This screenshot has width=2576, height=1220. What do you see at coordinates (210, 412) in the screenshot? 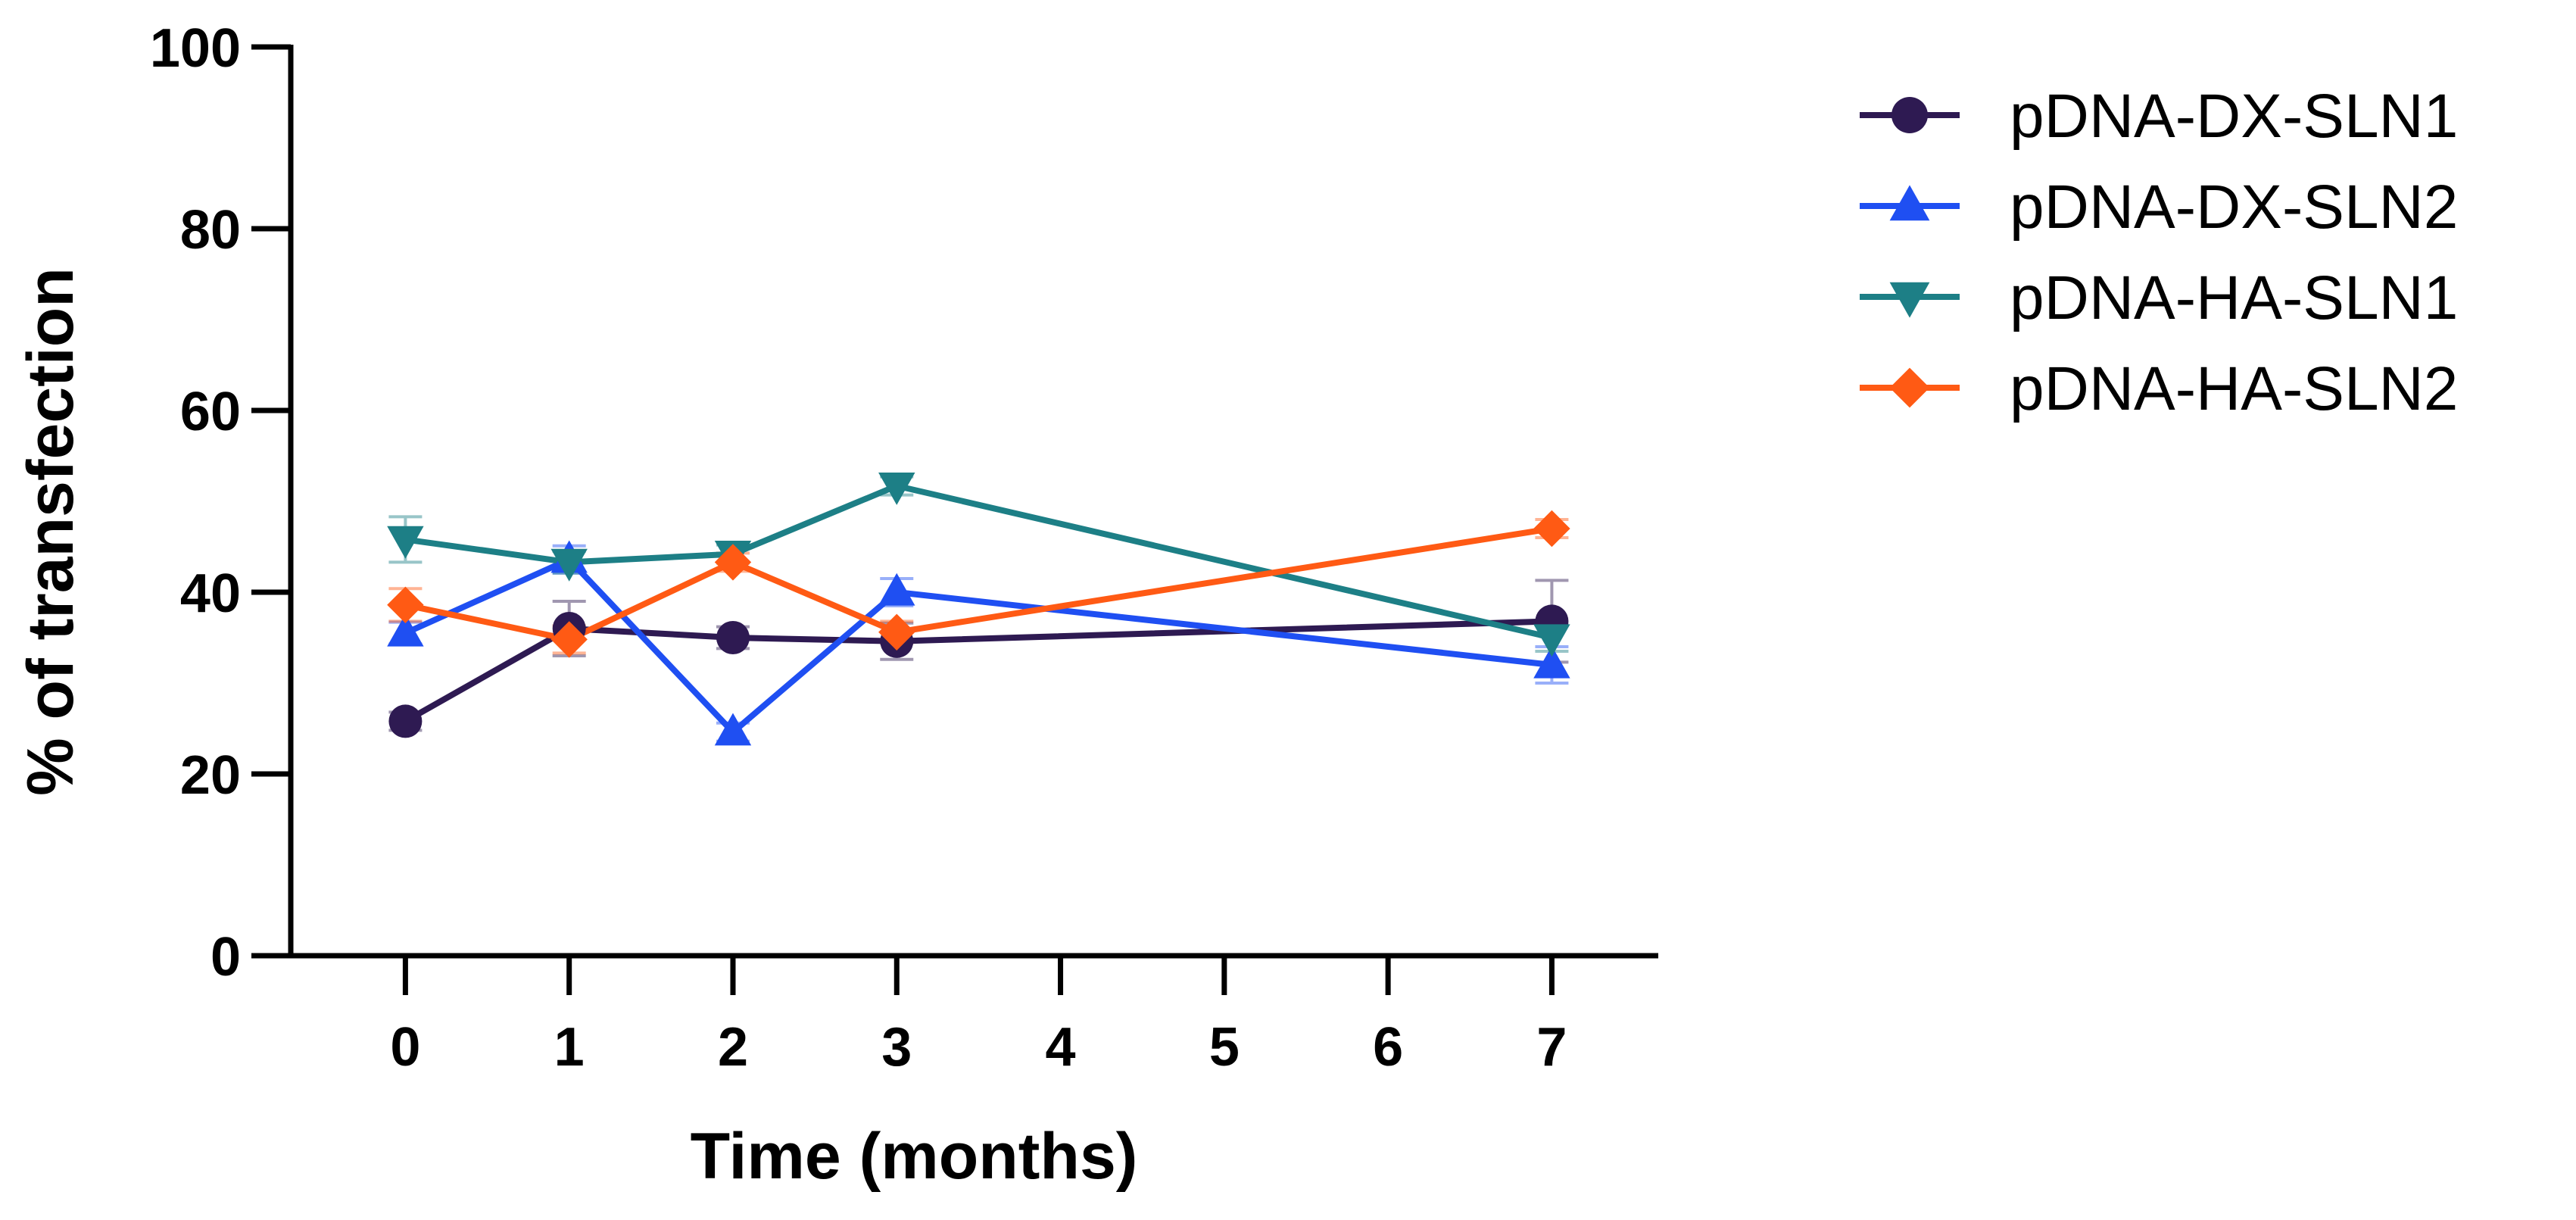
I see `y-tick-label: 60` at bounding box center [210, 412].